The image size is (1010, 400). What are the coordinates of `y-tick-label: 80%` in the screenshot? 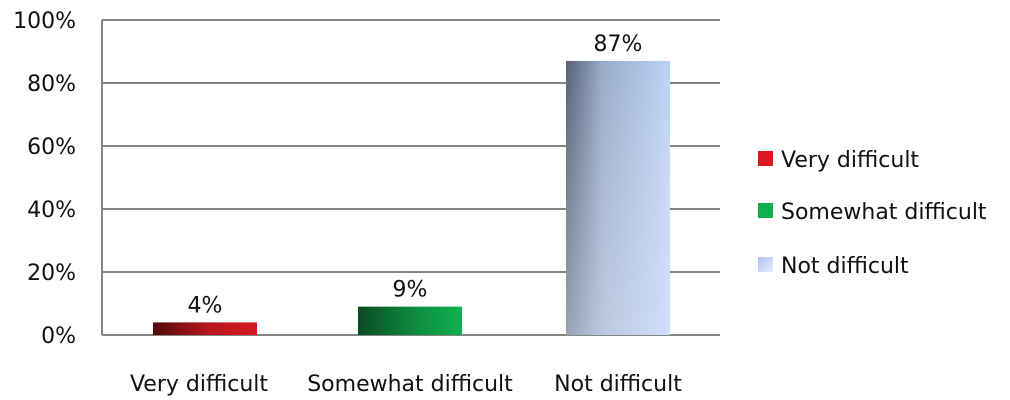 It's located at (51, 84).